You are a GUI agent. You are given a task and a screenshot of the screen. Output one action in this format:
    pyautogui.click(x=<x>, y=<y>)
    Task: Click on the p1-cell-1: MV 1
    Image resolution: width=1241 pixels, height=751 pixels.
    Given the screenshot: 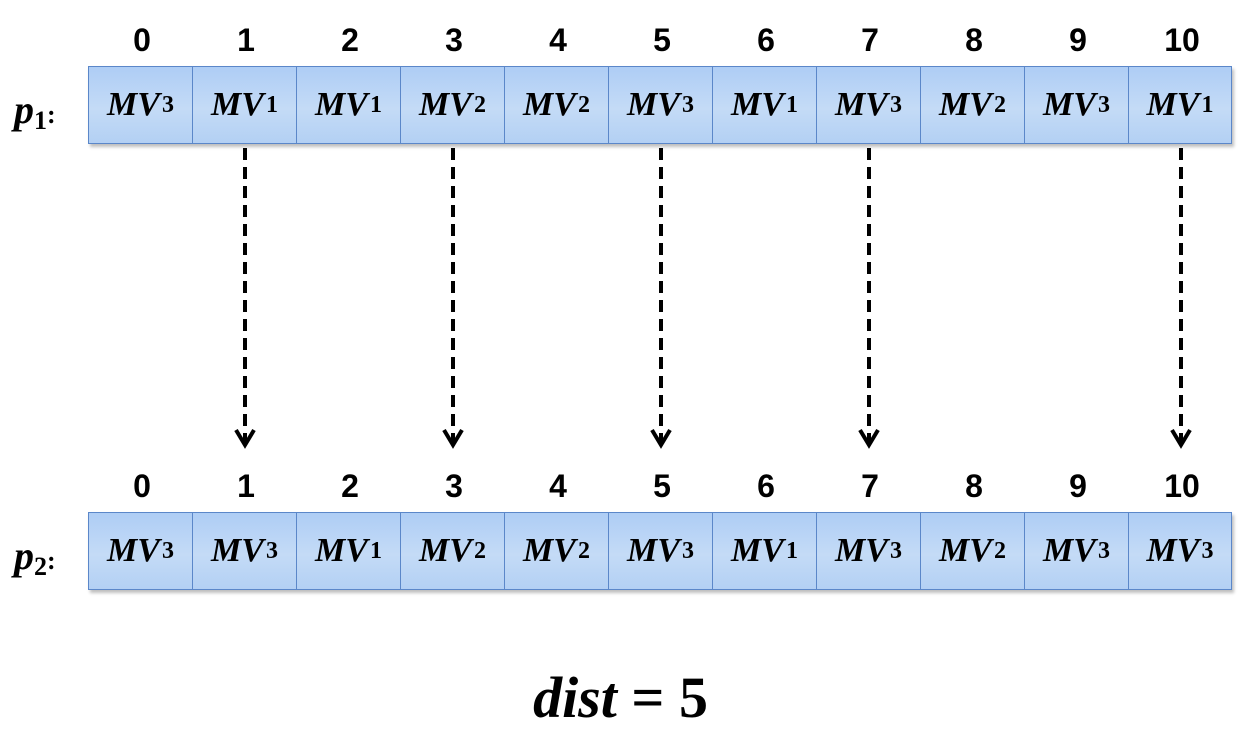 What is the action you would take?
    pyautogui.click(x=244, y=105)
    